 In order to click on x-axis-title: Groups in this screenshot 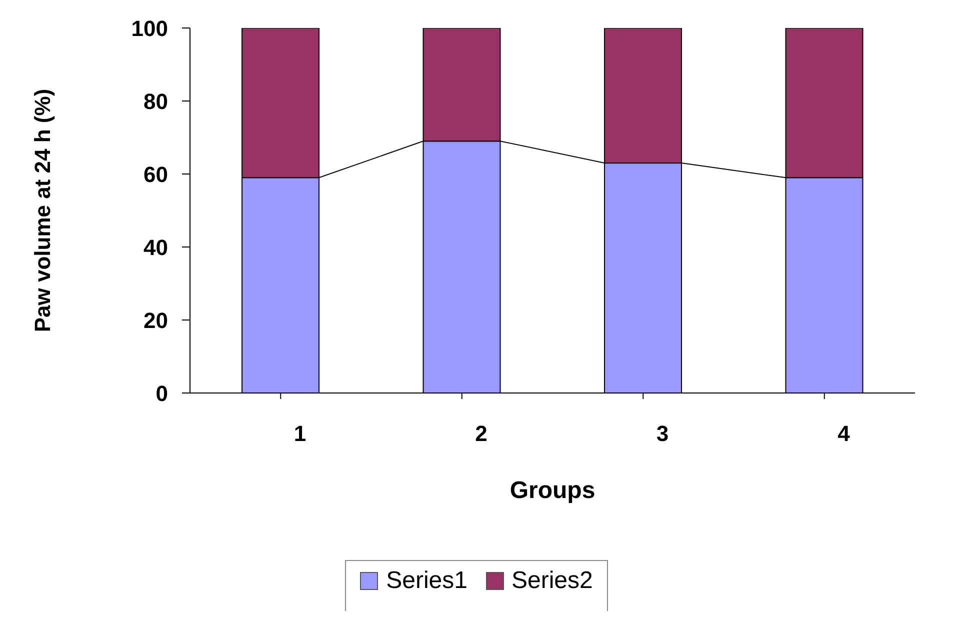, I will do `click(553, 490)`.